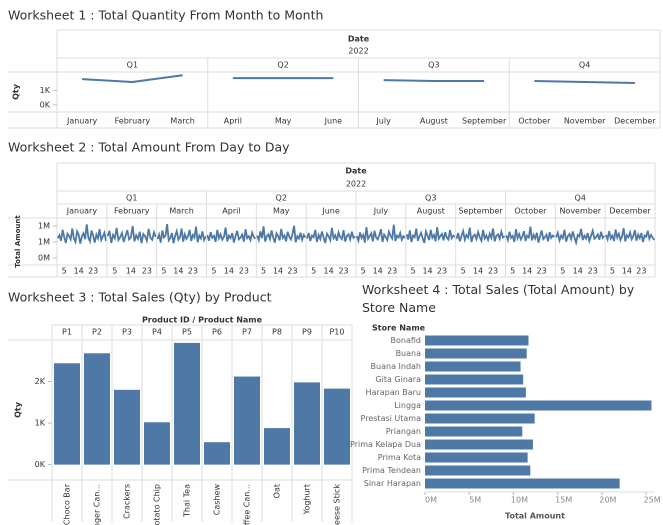 This screenshot has height=525, width=663. What do you see at coordinates (82, 121) in the screenshot?
I see `x-tick-label: January` at bounding box center [82, 121].